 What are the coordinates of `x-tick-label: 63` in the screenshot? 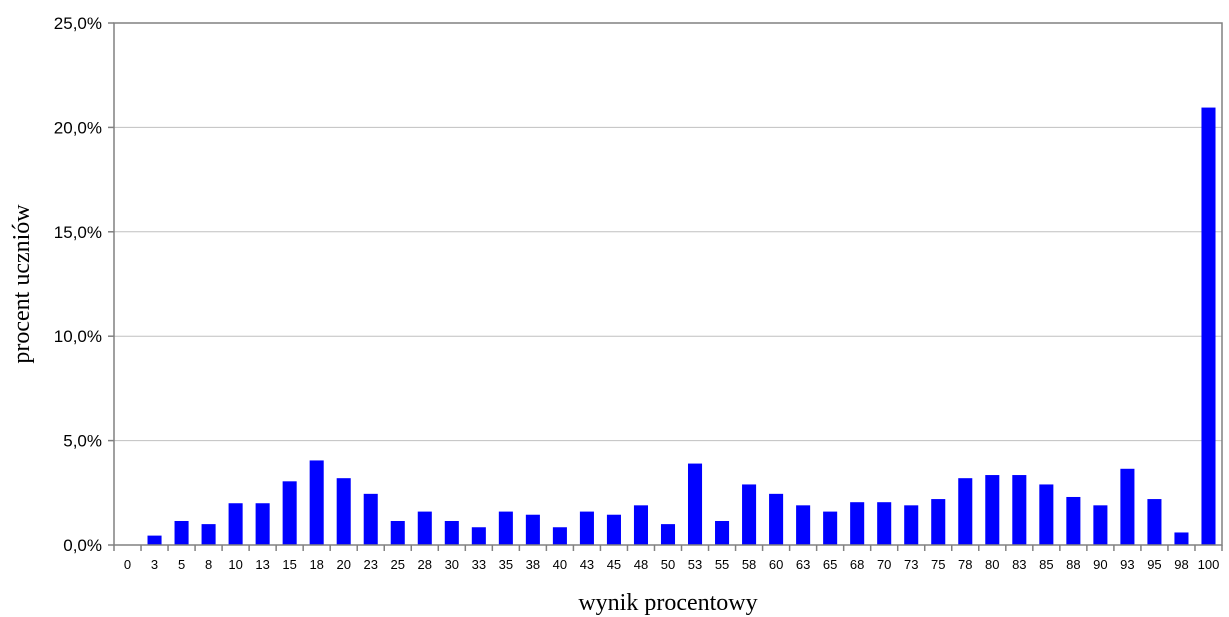 It's located at (803, 564).